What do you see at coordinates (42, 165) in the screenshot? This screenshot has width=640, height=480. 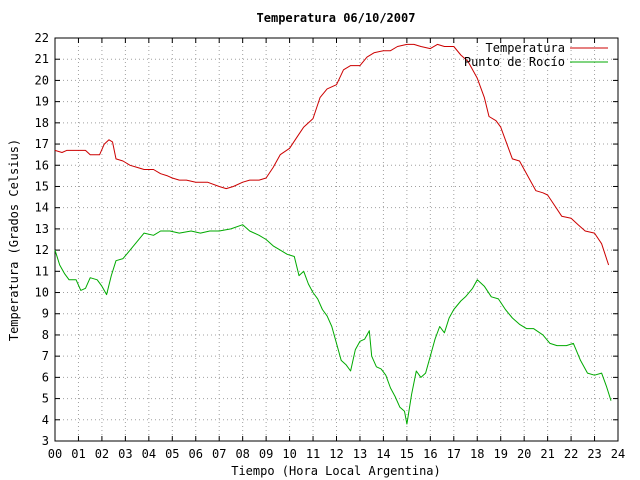 I see `y-tick-label: 16` at bounding box center [42, 165].